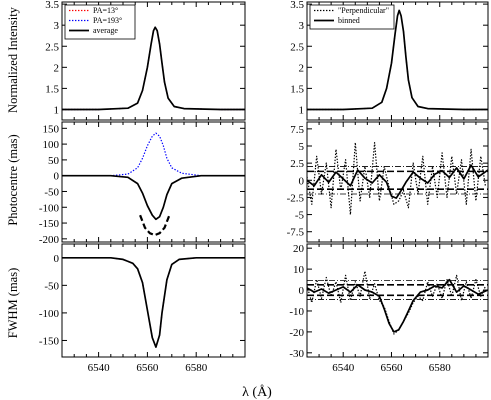  What do you see at coordinates (349, 20) in the screenshot?
I see `legend-label-binned: binned` at bounding box center [349, 20].